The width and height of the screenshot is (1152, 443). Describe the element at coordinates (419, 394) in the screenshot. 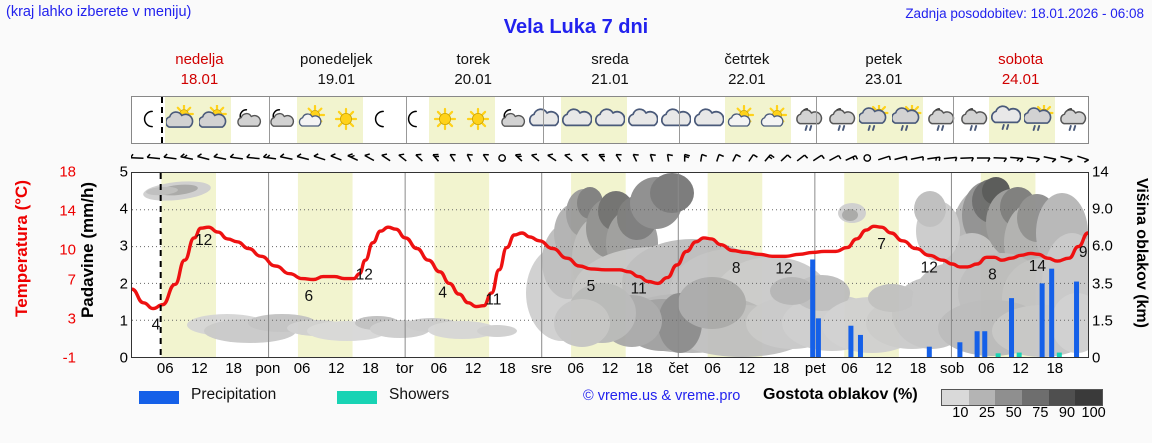

I see `showers-legend-label: Showers` at that location.